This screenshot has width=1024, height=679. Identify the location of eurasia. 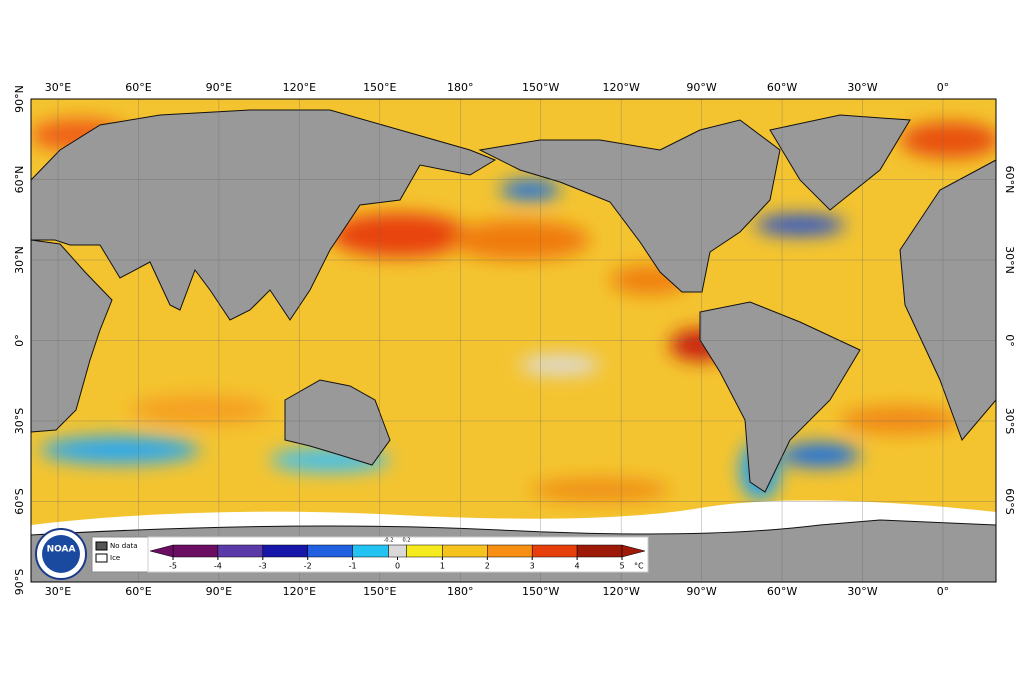
(264, 215).